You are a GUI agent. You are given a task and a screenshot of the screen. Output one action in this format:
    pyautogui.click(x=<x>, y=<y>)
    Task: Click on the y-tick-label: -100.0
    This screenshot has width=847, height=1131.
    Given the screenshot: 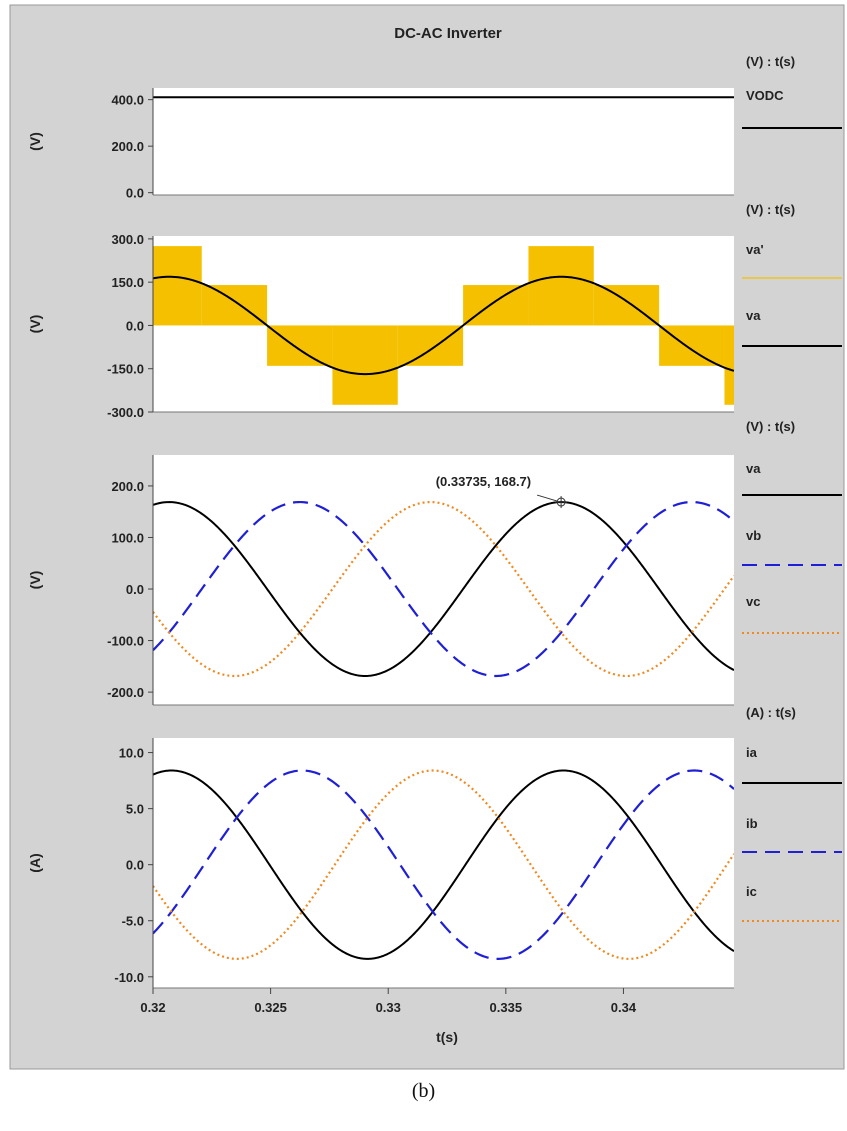 What is the action you would take?
    pyautogui.click(x=125, y=641)
    